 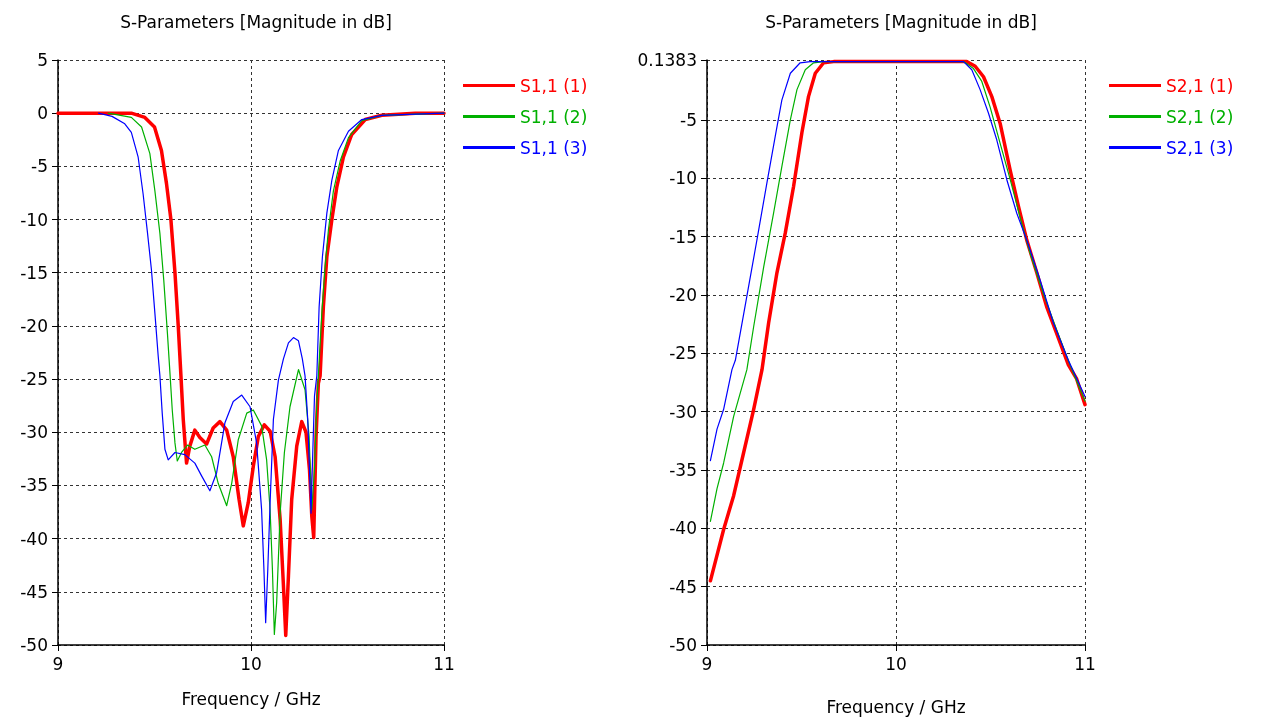 I want to click on legend-label: S2,1 (2), so click(x=1200, y=116).